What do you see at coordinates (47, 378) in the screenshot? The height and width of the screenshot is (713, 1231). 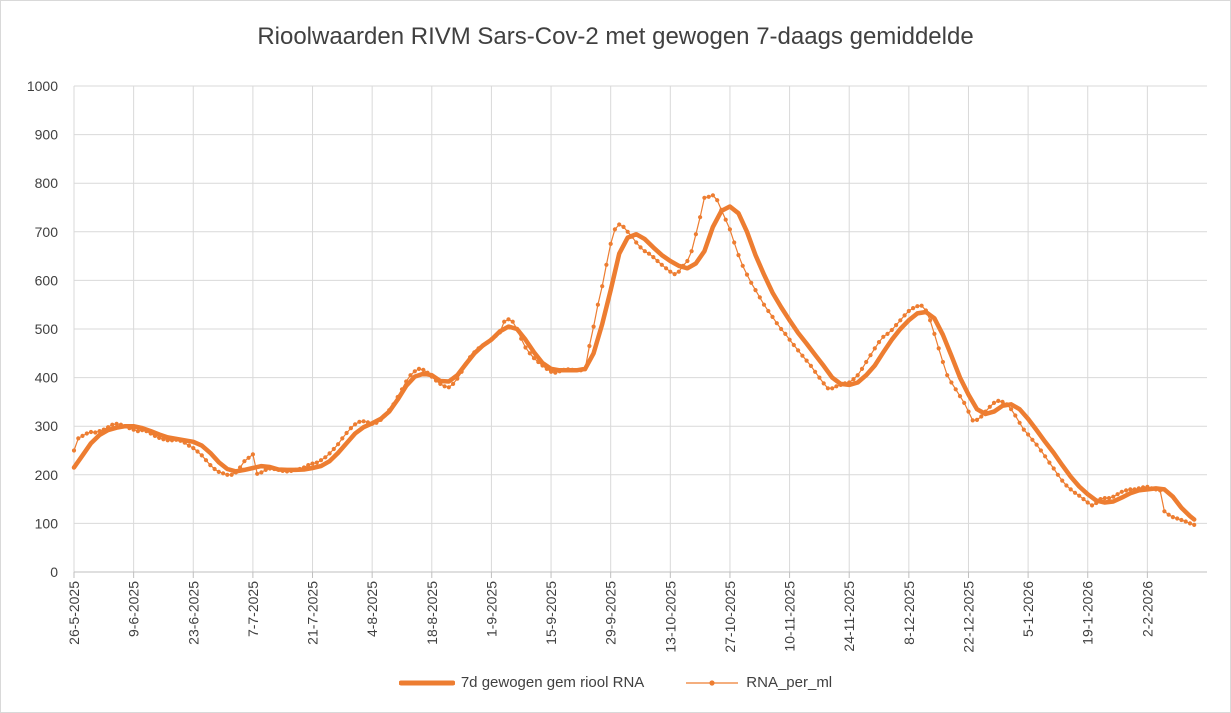 I see `y-tick-label: 400` at bounding box center [47, 378].